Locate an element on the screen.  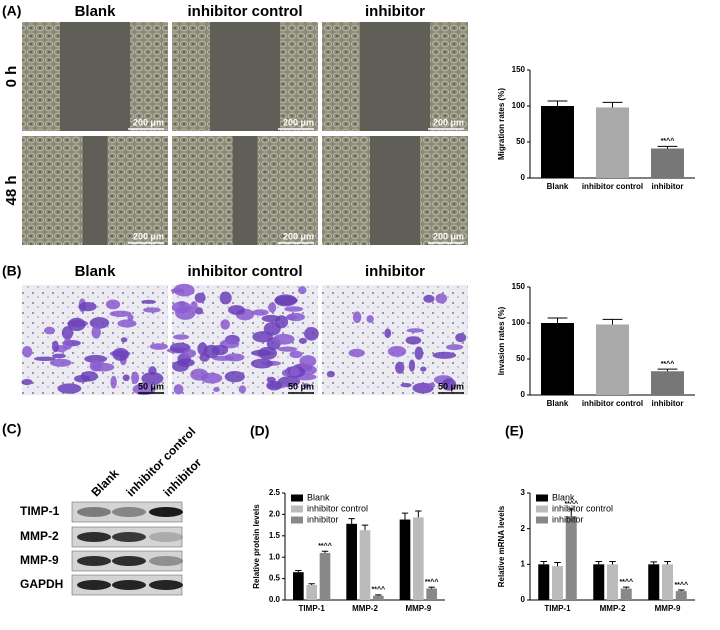
panel-label: (D) is located at coordinates (259, 431).